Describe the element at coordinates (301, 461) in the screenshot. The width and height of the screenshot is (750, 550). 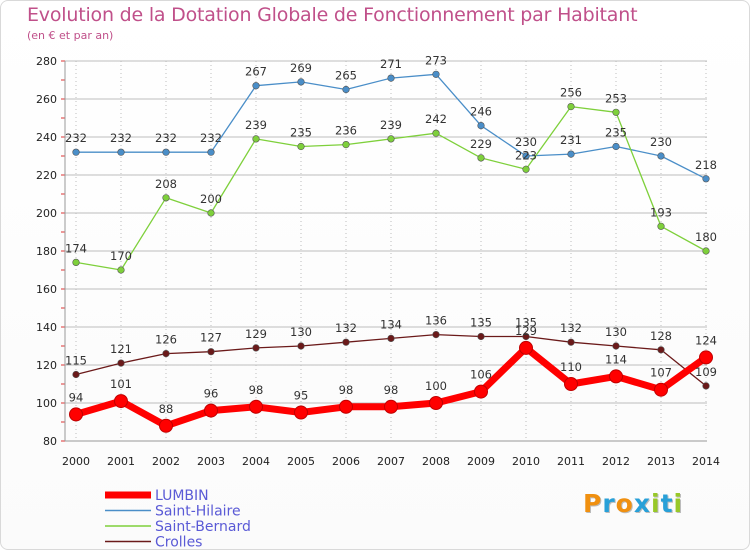
I see `x-tick-label: 2005` at that location.